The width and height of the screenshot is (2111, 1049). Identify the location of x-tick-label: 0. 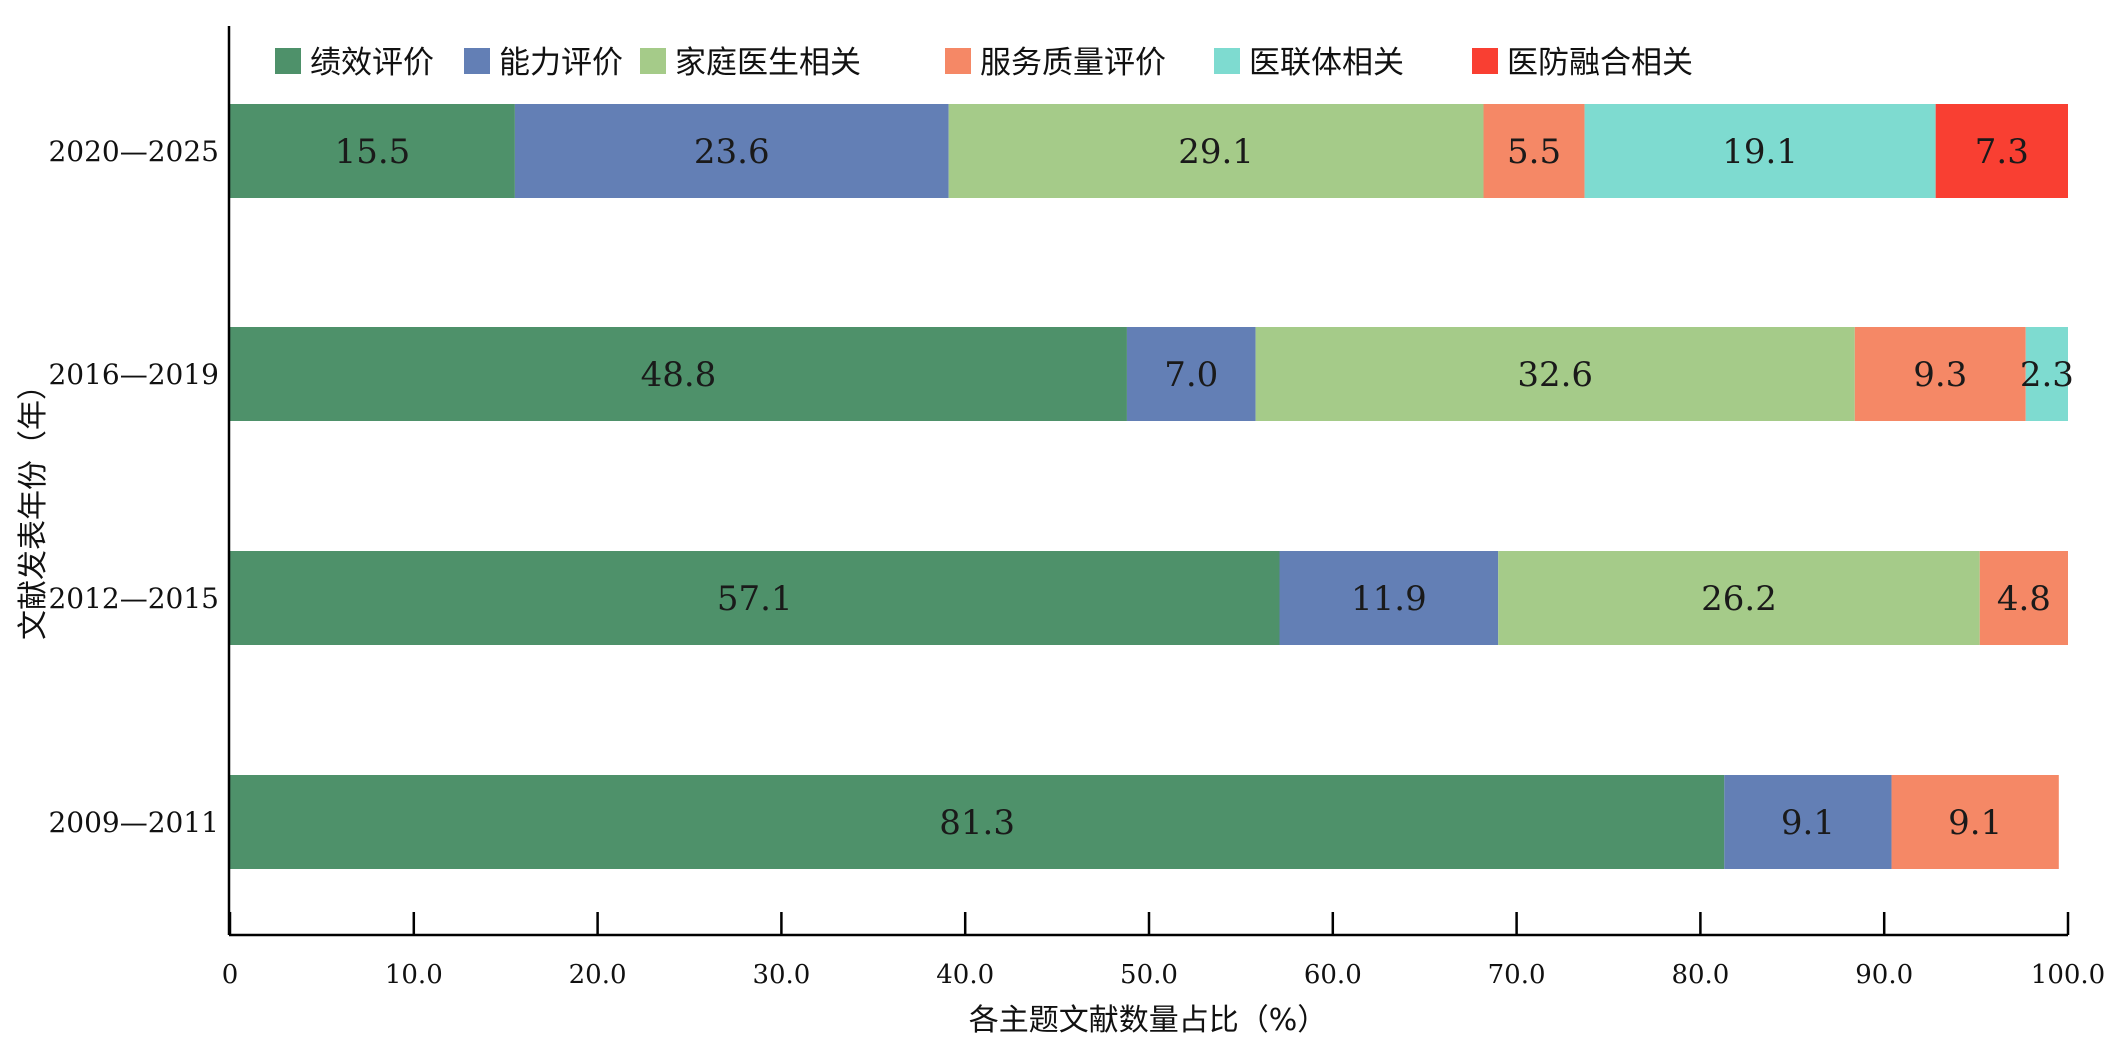
(230, 975).